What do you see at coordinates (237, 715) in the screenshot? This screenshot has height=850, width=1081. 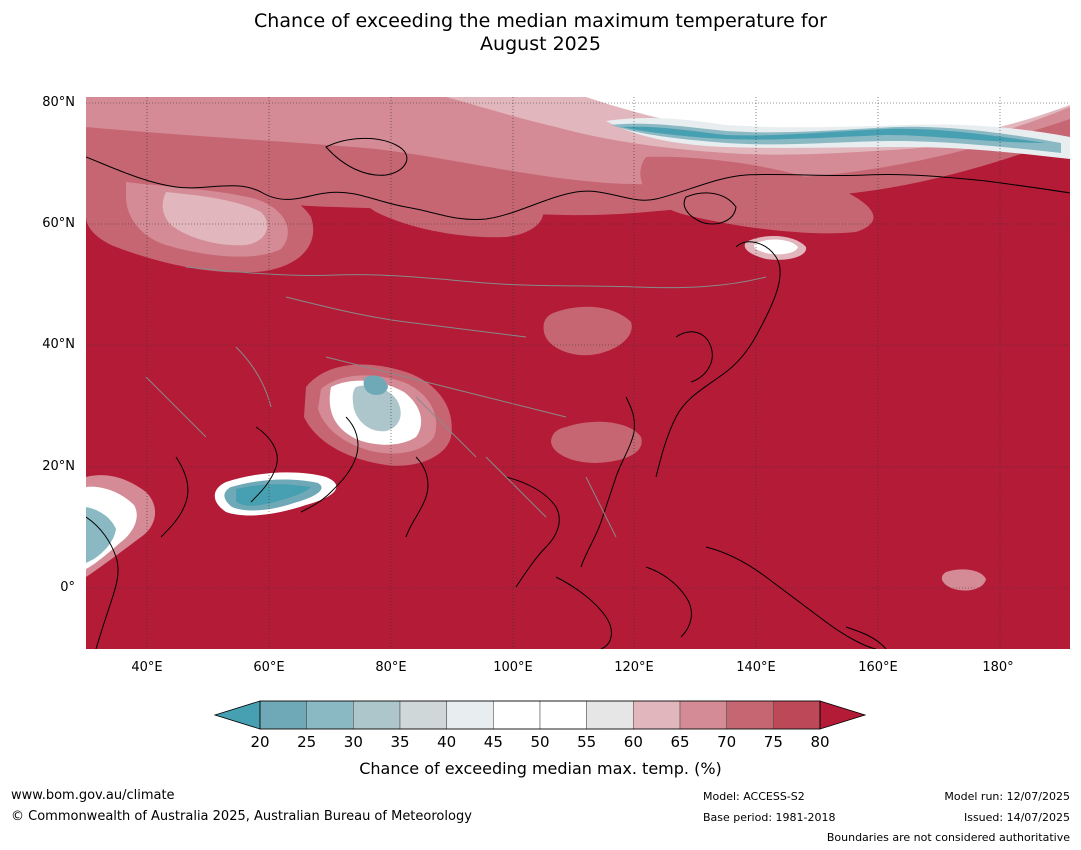 I see `colorbar-extend-low` at bounding box center [237, 715].